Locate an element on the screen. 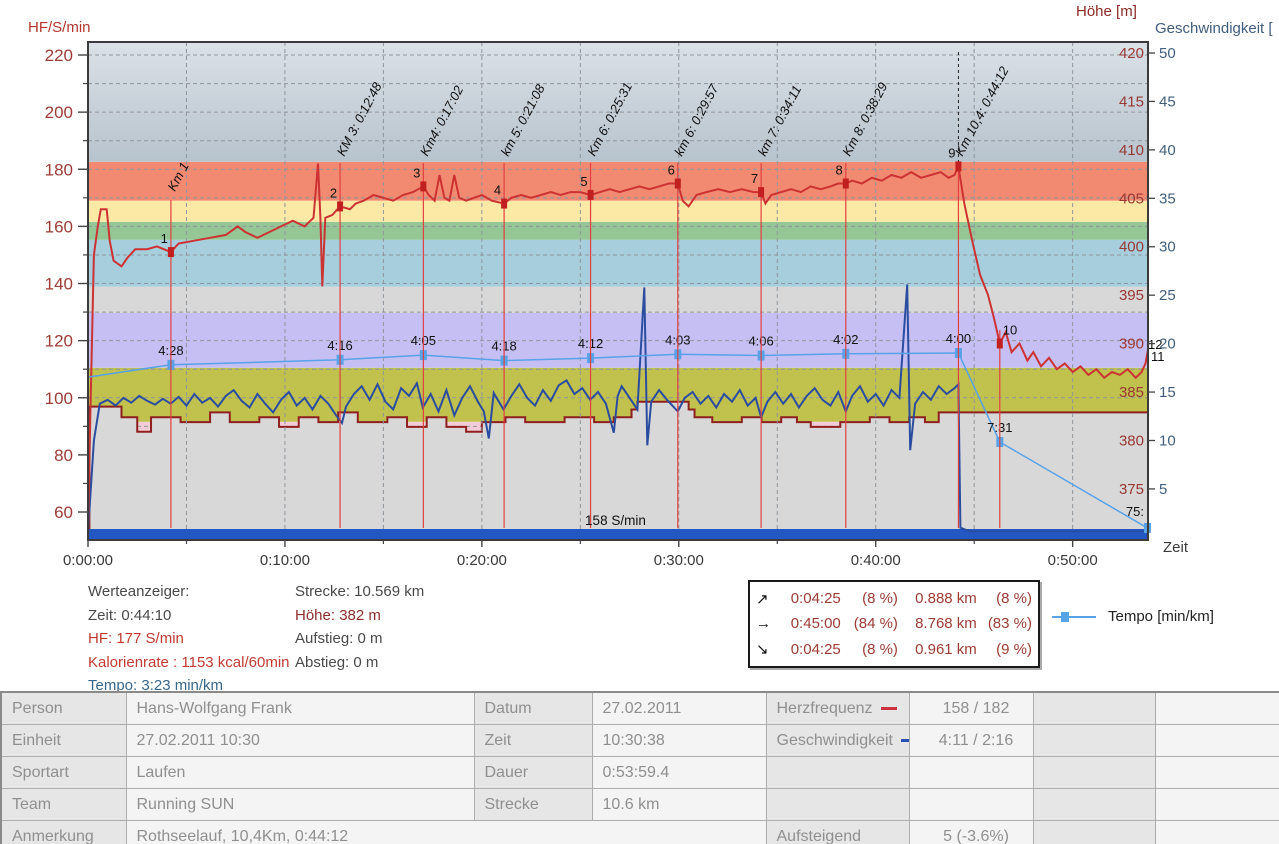 The height and width of the screenshot is (844, 1279). flat-stats-row: → 0:45:00 (84 %) 8.768 km (83 %) is located at coordinates (894, 623).